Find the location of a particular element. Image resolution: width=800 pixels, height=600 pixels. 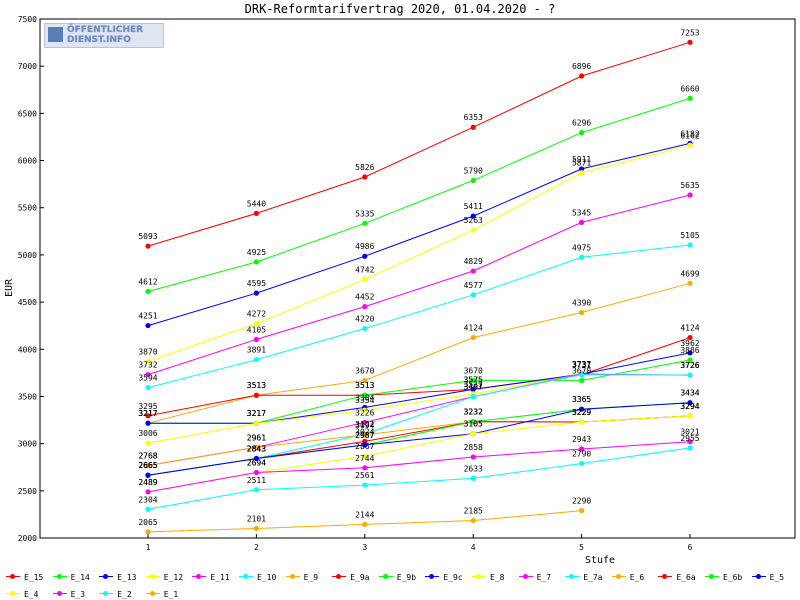

data-label: 4742 is located at coordinates (364, 269).